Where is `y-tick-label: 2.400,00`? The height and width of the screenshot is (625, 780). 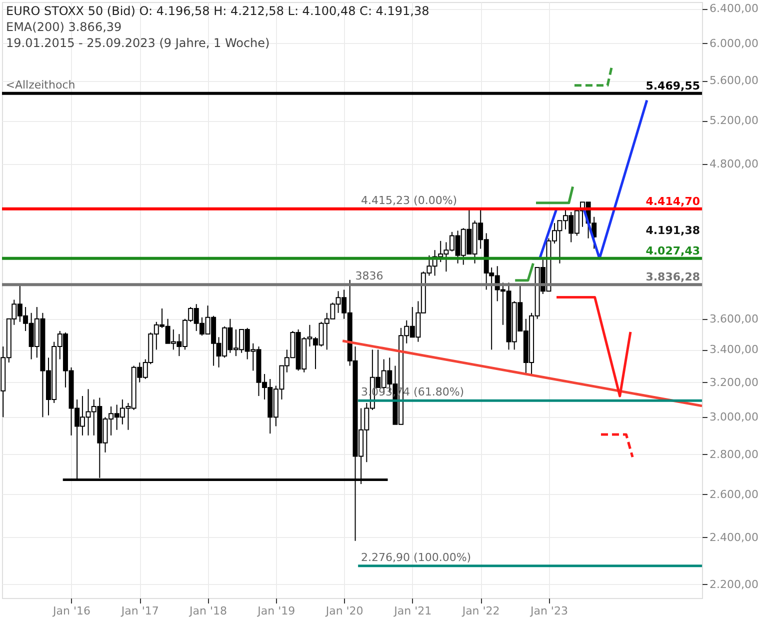
y-tick-label: 2.400,00 is located at coordinates (734, 537).